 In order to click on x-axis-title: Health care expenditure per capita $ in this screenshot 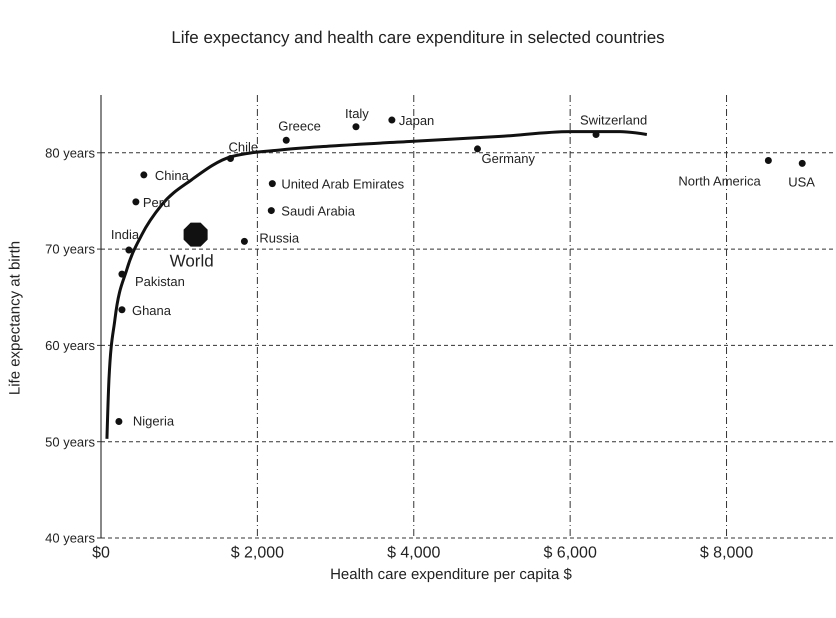, I will do `click(451, 574)`.